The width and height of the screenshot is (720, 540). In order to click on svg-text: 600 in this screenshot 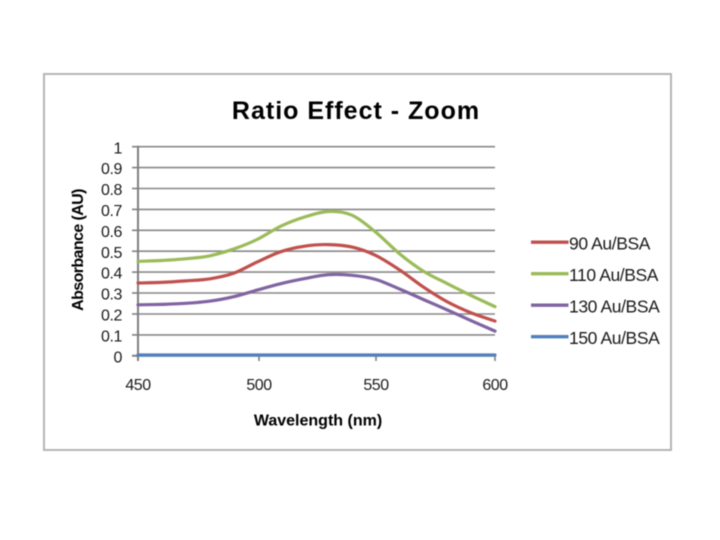, I will do `click(495, 385)`.